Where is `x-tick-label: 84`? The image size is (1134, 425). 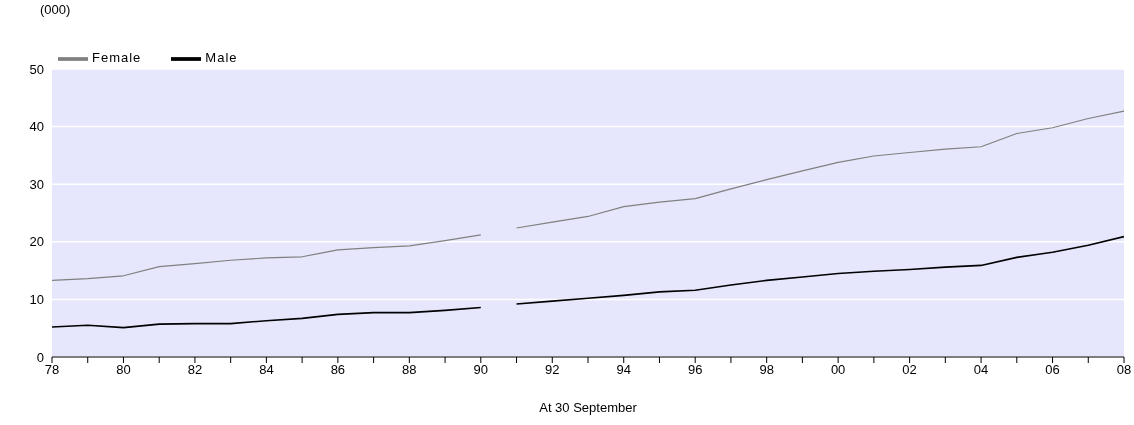
x-tick-label: 84 is located at coordinates (266, 370).